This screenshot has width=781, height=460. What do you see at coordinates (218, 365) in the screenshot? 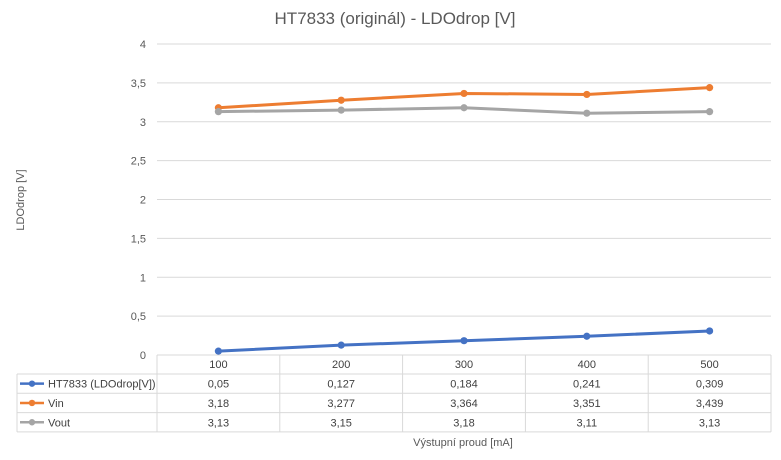
I see `x-tick-label: 100` at bounding box center [218, 365].